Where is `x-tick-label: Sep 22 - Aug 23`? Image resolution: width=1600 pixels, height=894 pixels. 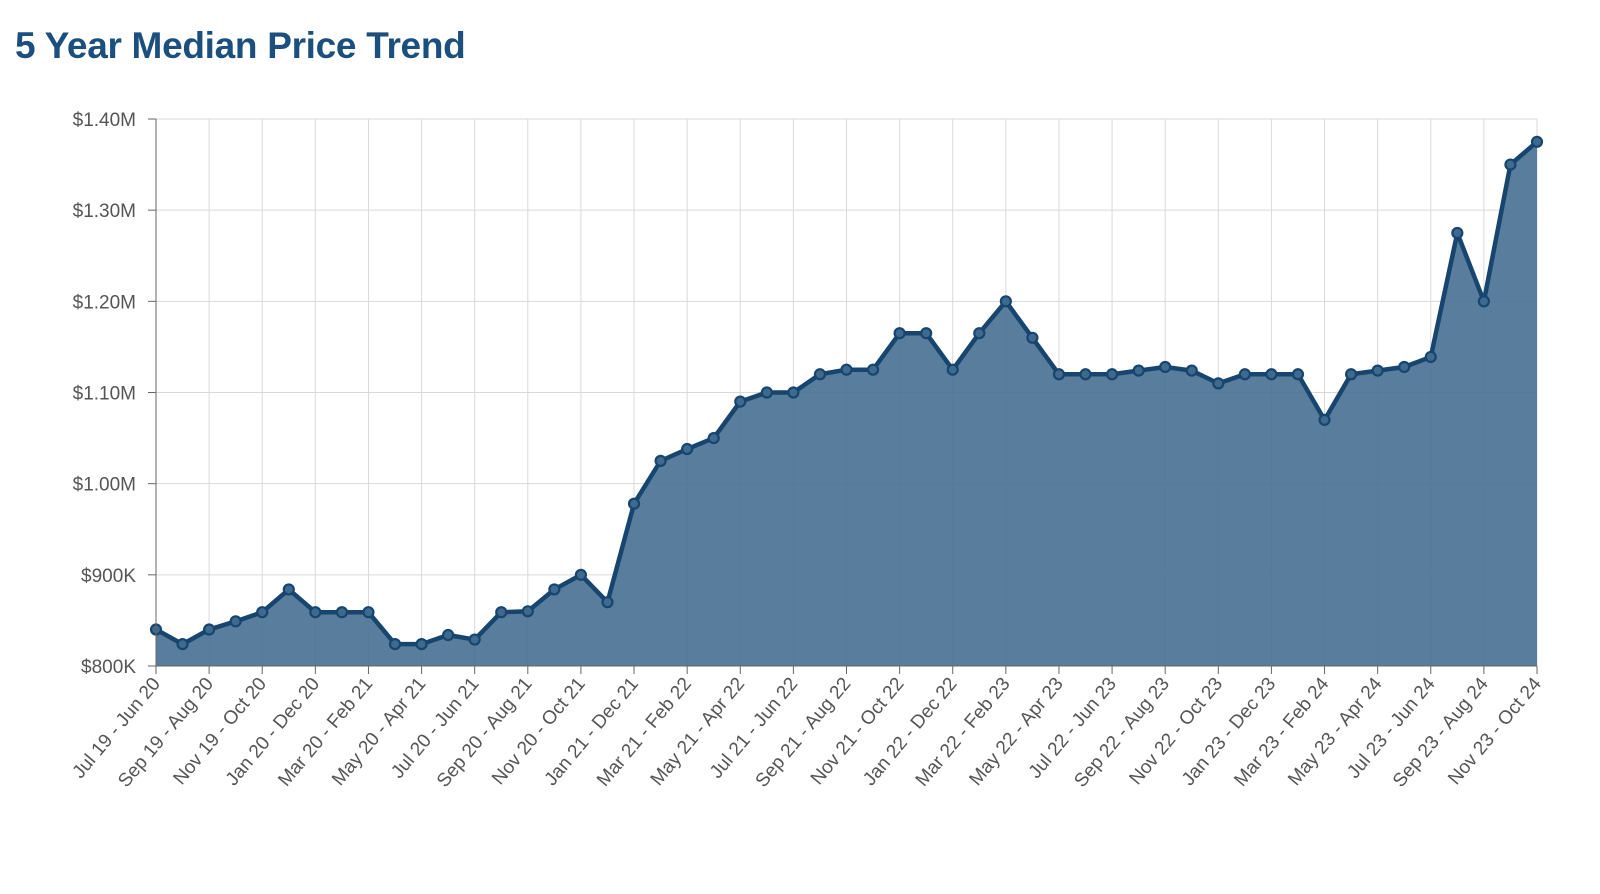 x-tick-label: Sep 22 - Aug 23 is located at coordinates (1122, 733).